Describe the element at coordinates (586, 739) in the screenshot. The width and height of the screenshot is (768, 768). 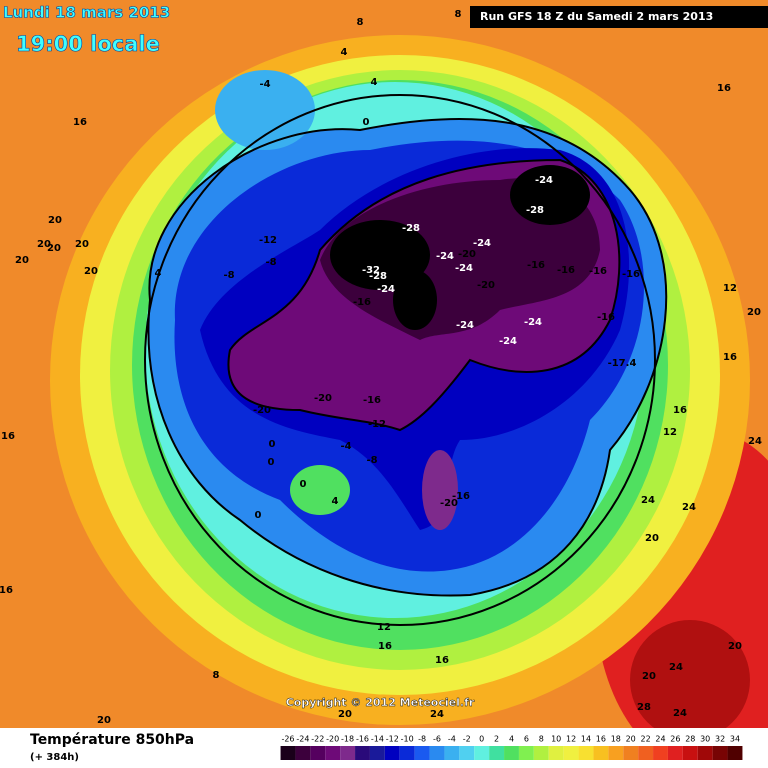
I see `legend-tick-label: 14` at that location.